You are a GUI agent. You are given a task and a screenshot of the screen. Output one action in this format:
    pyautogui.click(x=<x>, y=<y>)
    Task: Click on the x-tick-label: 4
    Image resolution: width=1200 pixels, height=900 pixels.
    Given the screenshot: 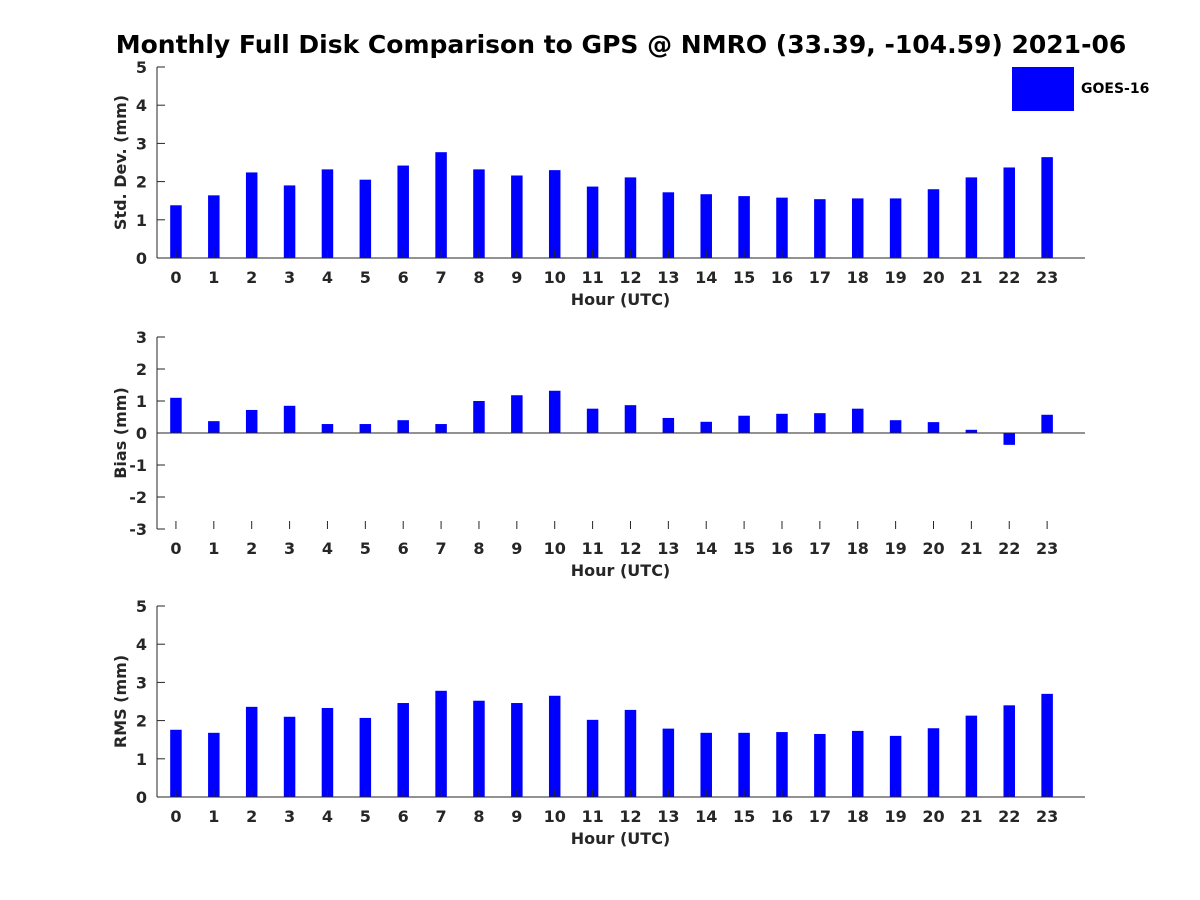 What is the action you would take?
    pyautogui.click(x=327, y=548)
    